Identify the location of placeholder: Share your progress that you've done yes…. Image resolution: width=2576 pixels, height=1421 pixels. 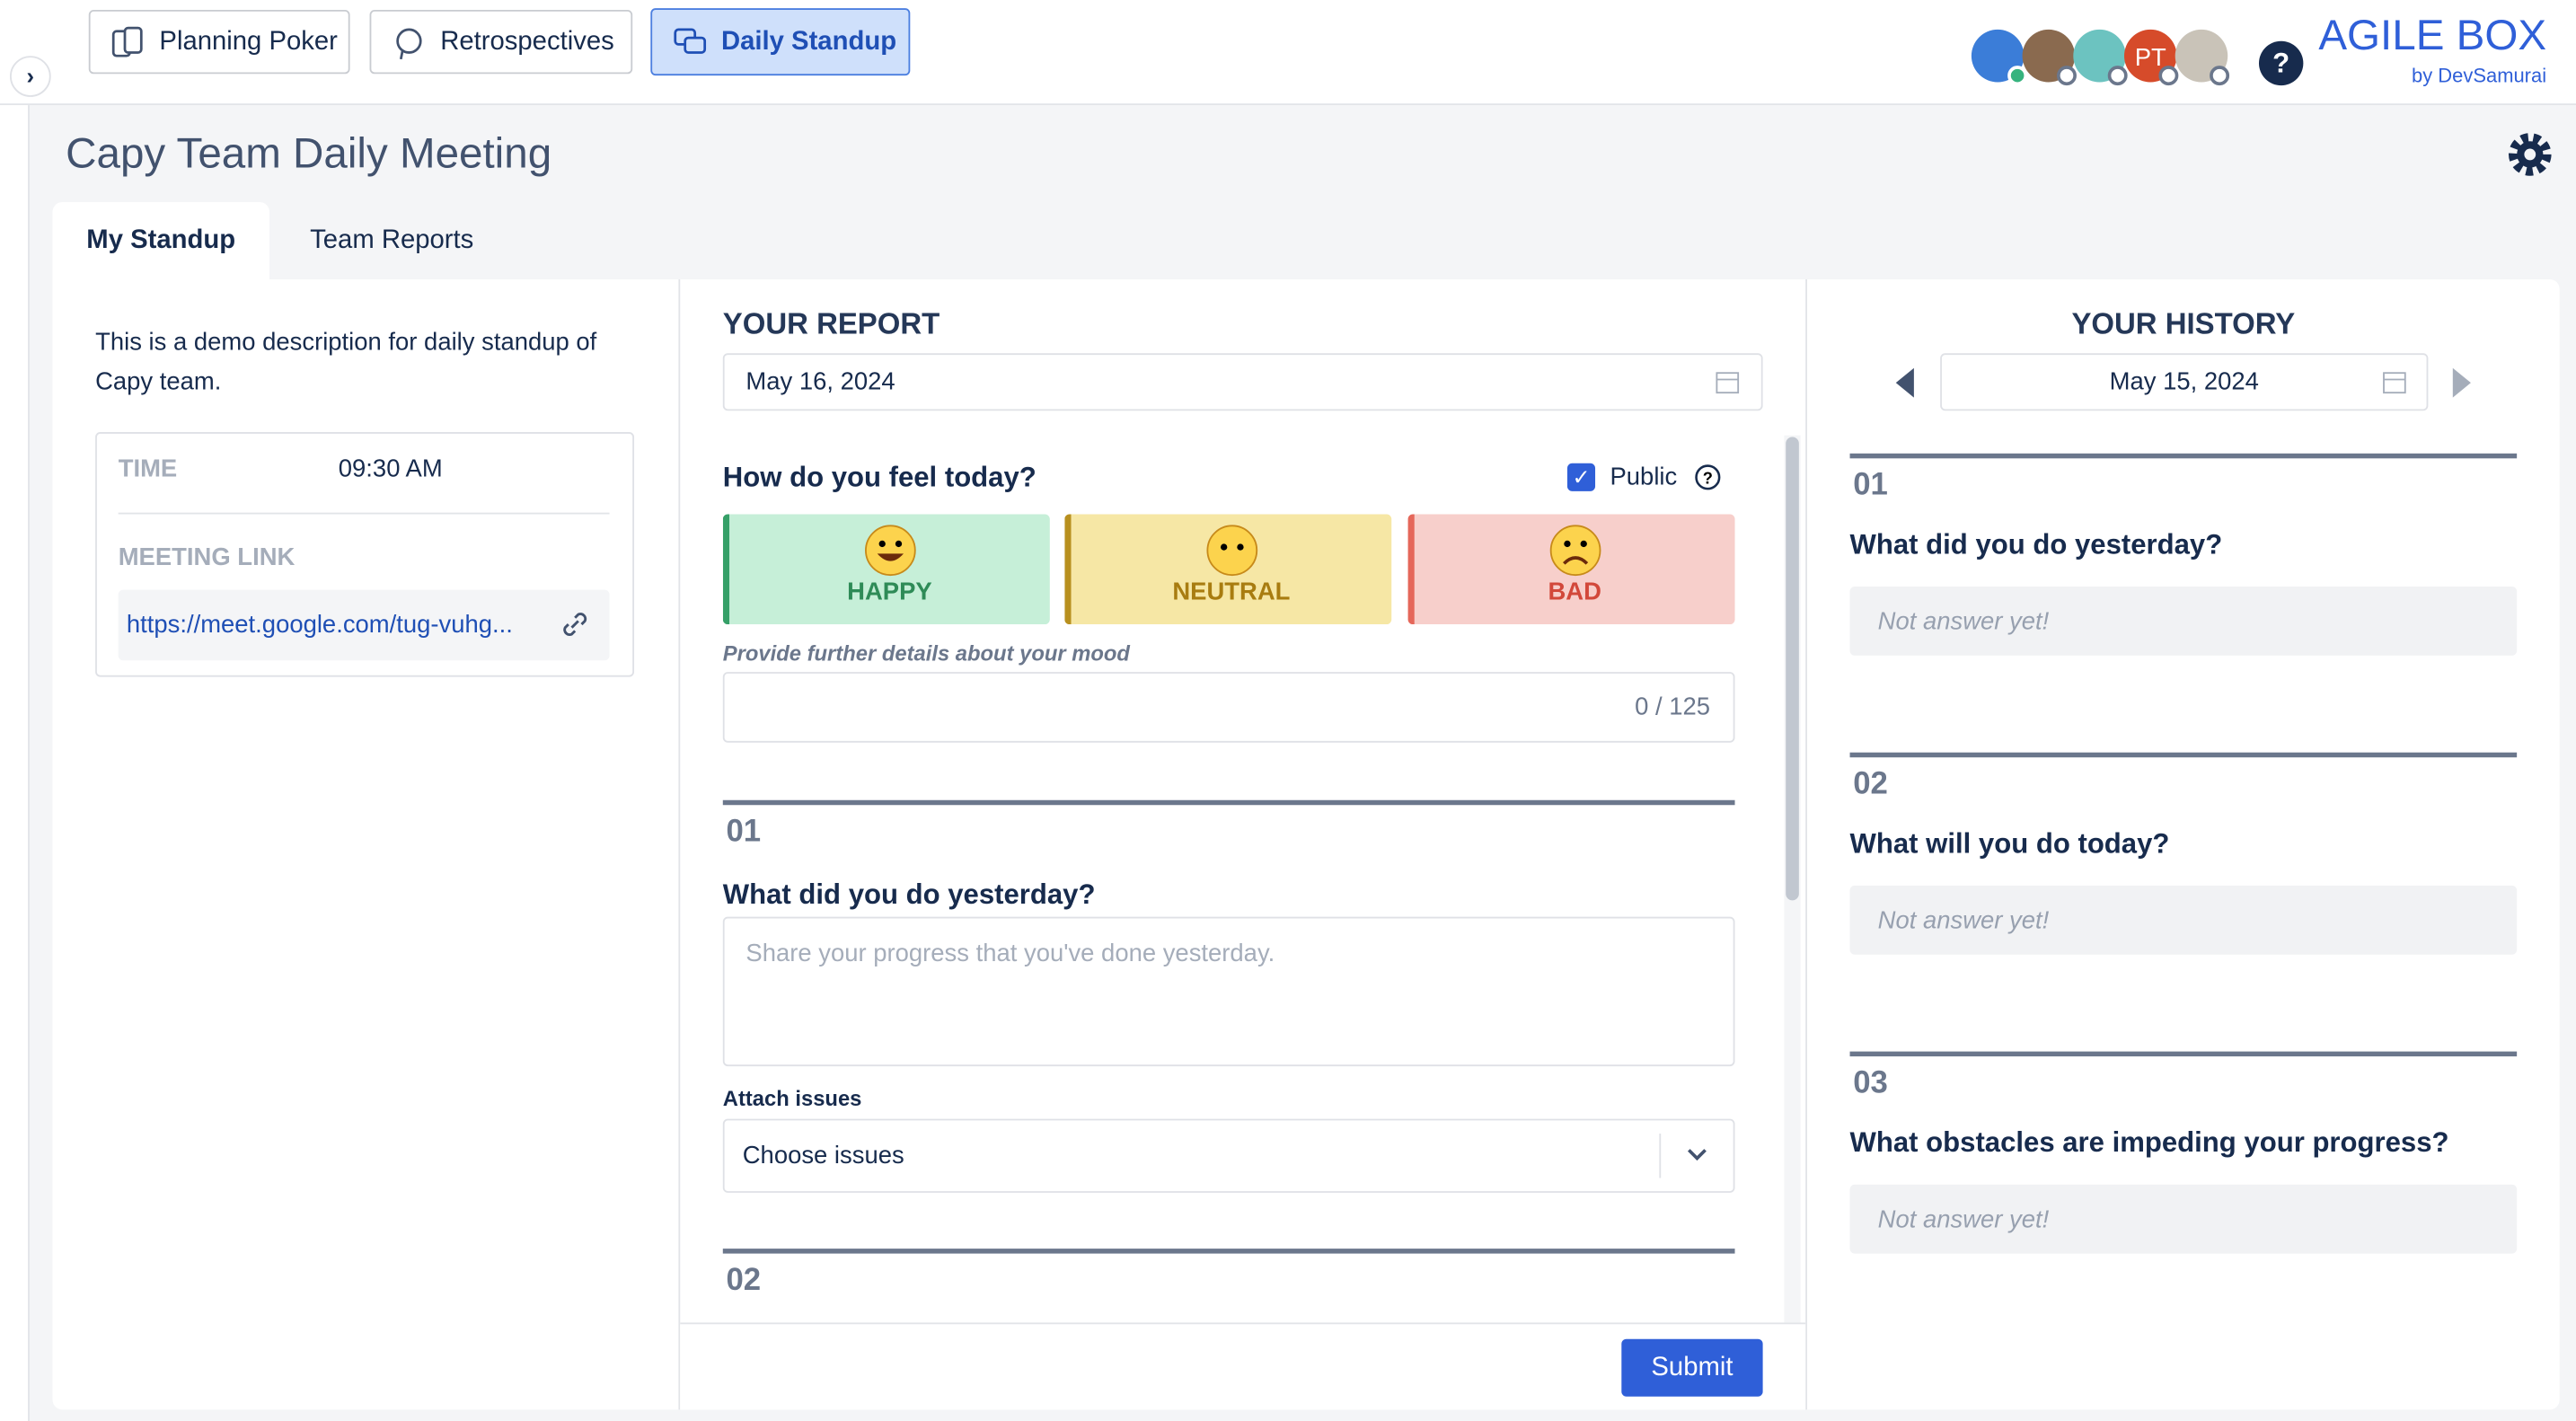
(1010, 954).